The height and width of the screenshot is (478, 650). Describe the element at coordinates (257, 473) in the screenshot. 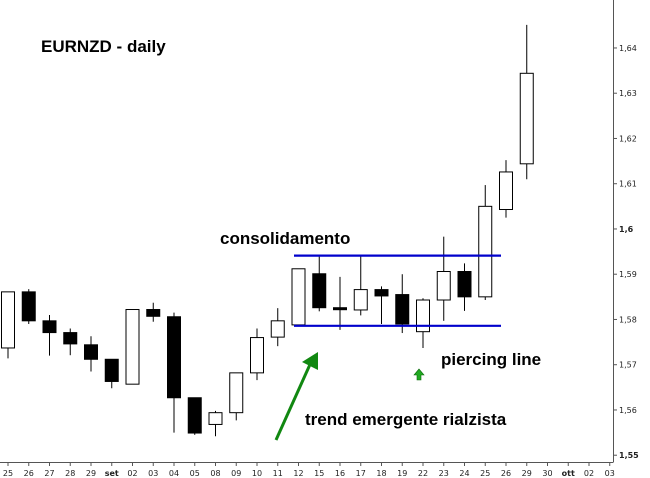

I see `x-tick-label: 10` at that location.